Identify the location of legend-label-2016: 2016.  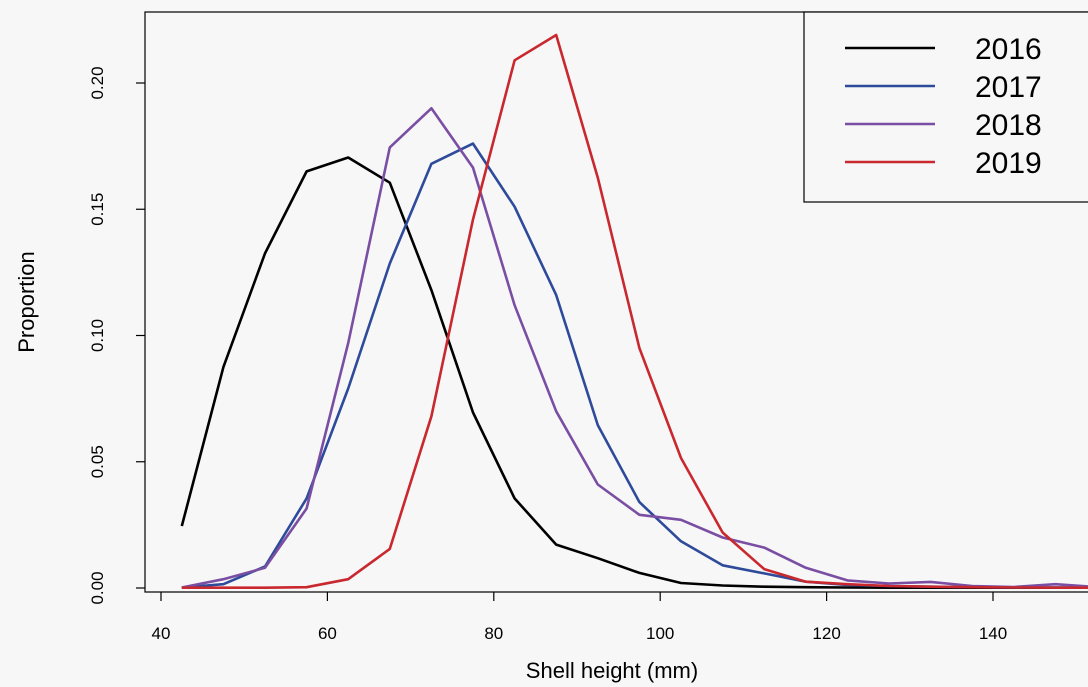
(1008, 49).